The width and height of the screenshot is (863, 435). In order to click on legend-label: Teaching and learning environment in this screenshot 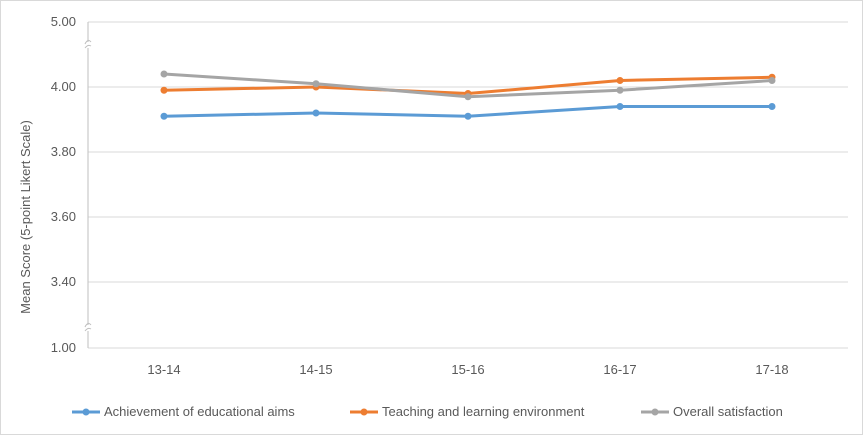, I will do `click(483, 411)`.